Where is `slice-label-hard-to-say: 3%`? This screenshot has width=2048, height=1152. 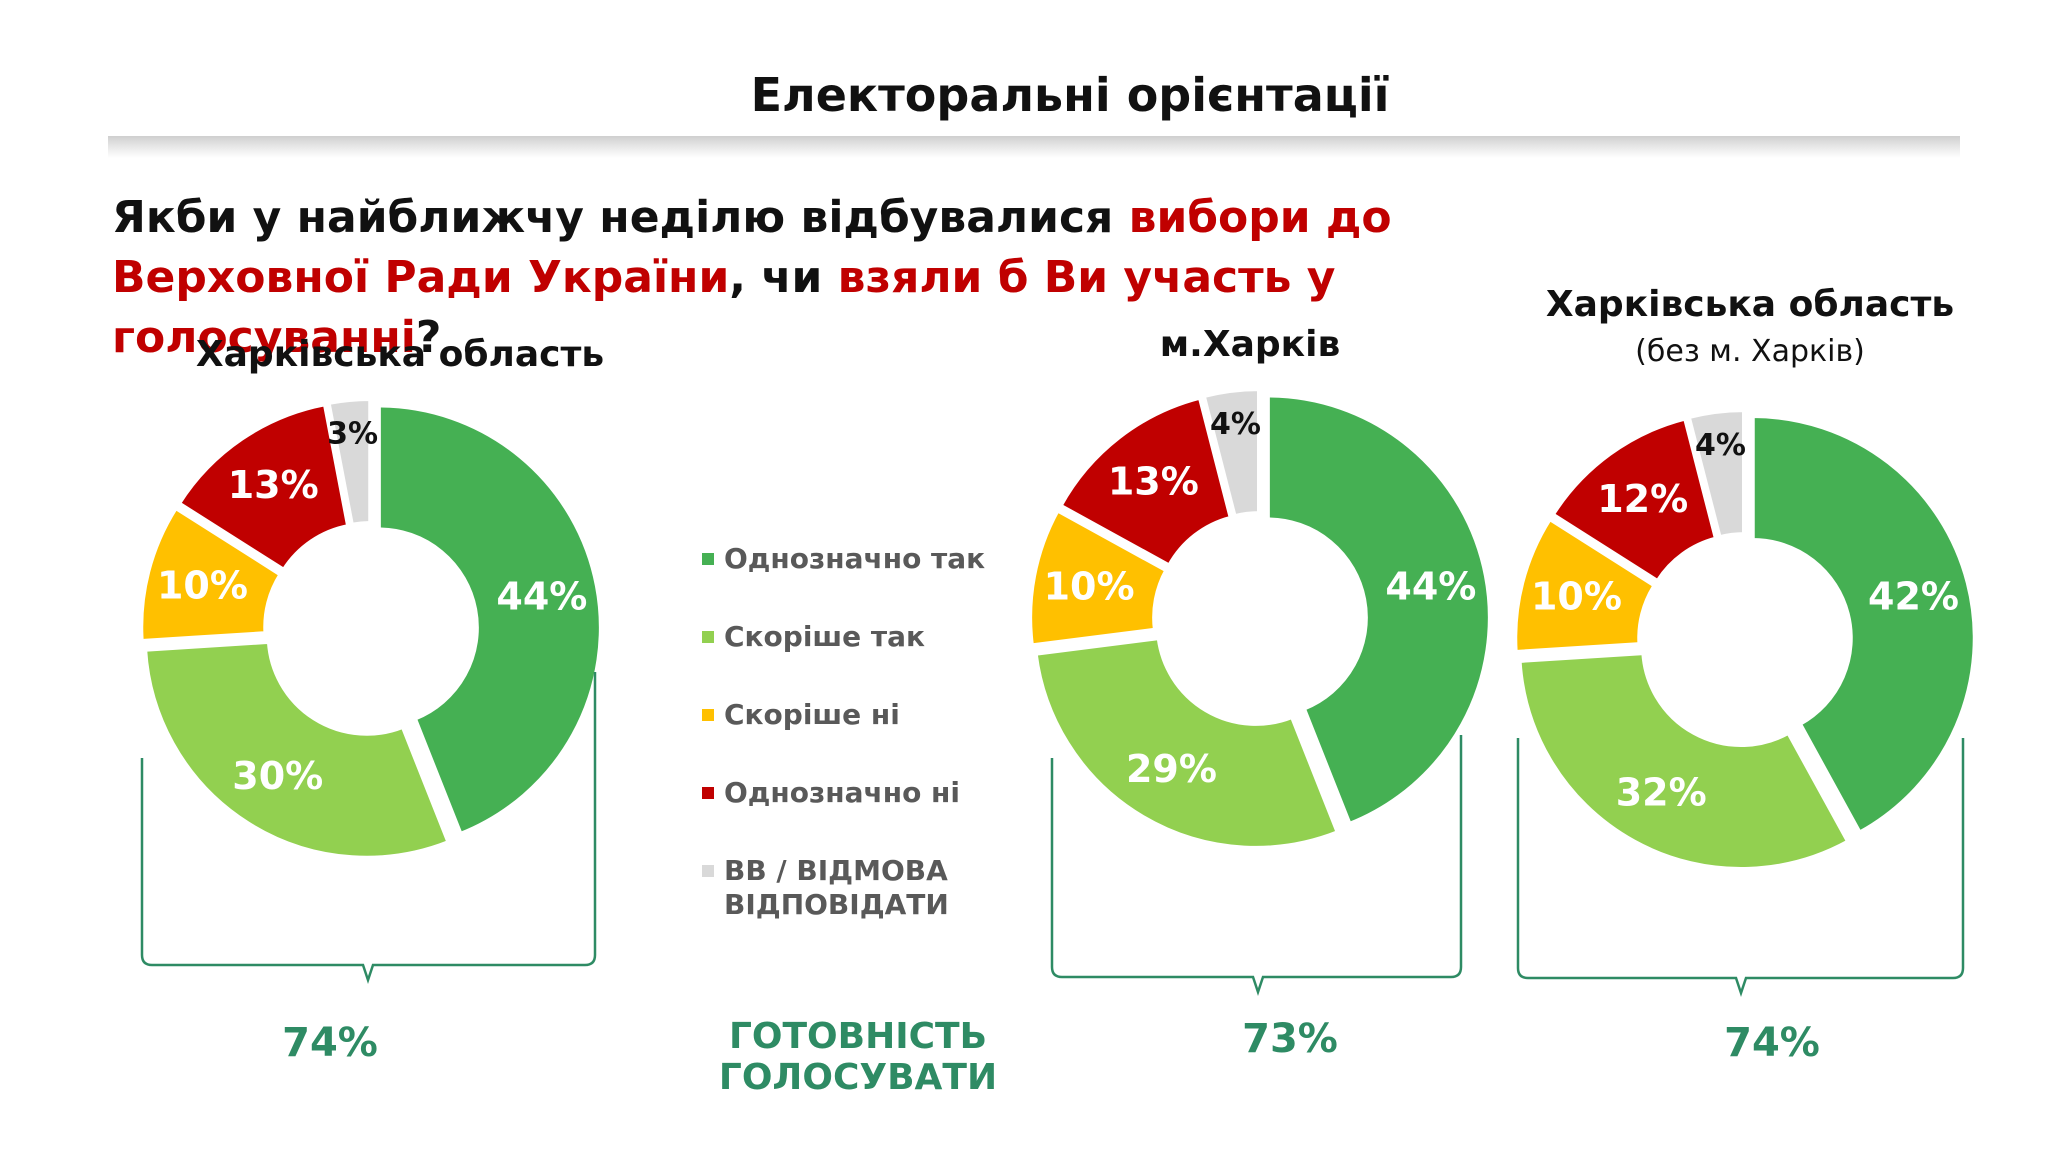 slice-label-hard-to-say: 3% is located at coordinates (352, 433).